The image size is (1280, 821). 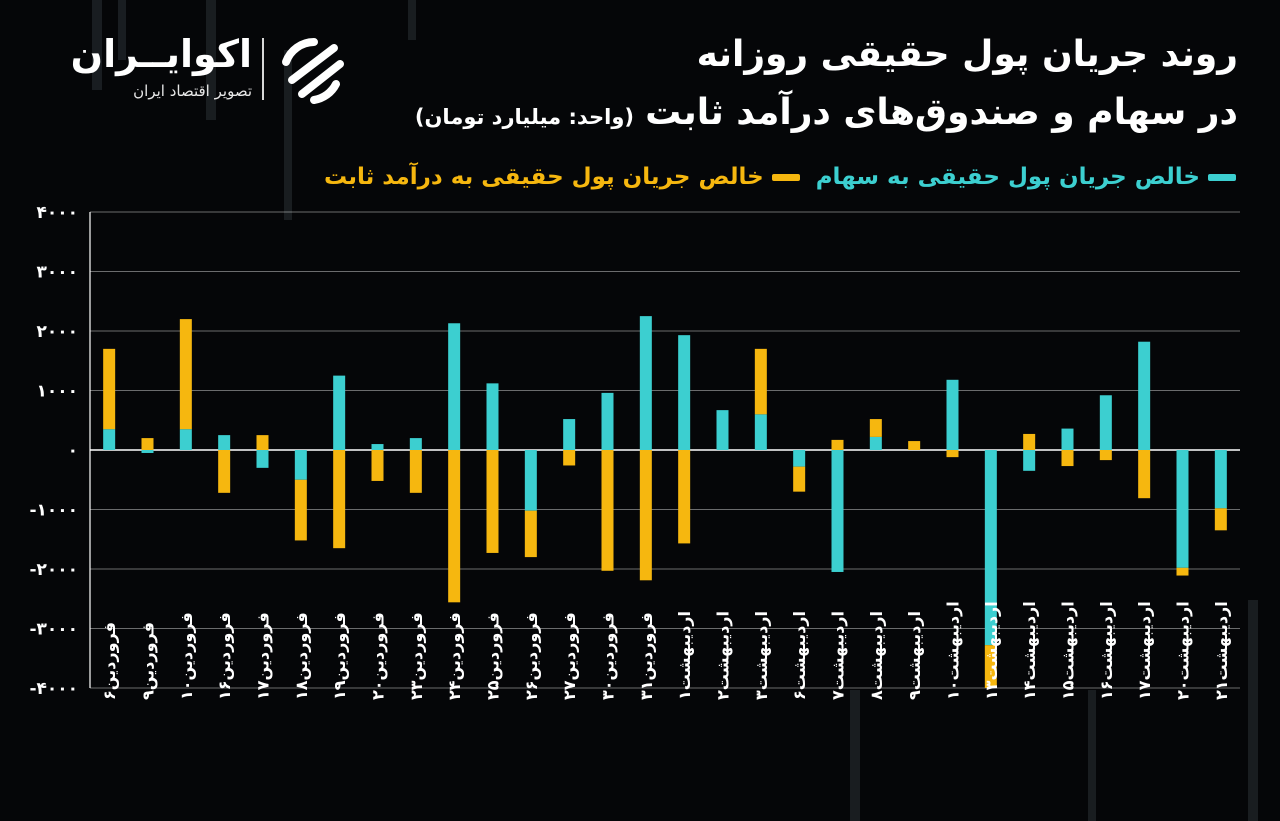 I want to click on logo-mark-icon, so click(x=313, y=71).